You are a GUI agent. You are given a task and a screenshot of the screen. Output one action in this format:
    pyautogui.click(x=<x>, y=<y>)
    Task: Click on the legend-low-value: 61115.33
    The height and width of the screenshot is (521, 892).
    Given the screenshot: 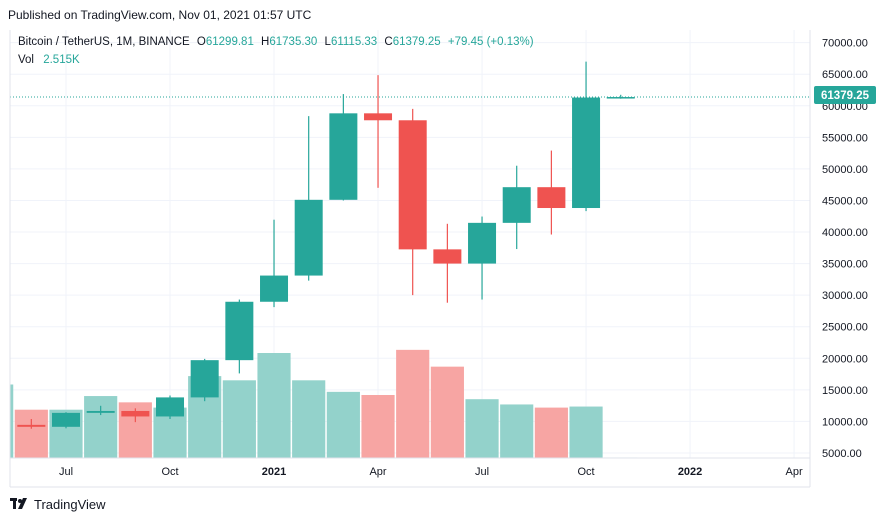 What is the action you would take?
    pyautogui.click(x=354, y=42)
    